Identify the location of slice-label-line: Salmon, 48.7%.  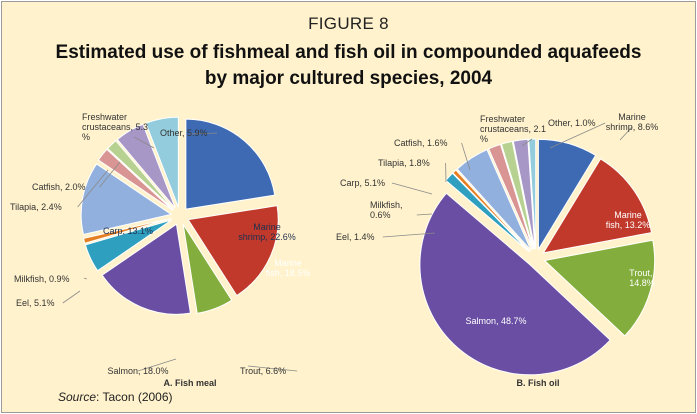
(495, 321).